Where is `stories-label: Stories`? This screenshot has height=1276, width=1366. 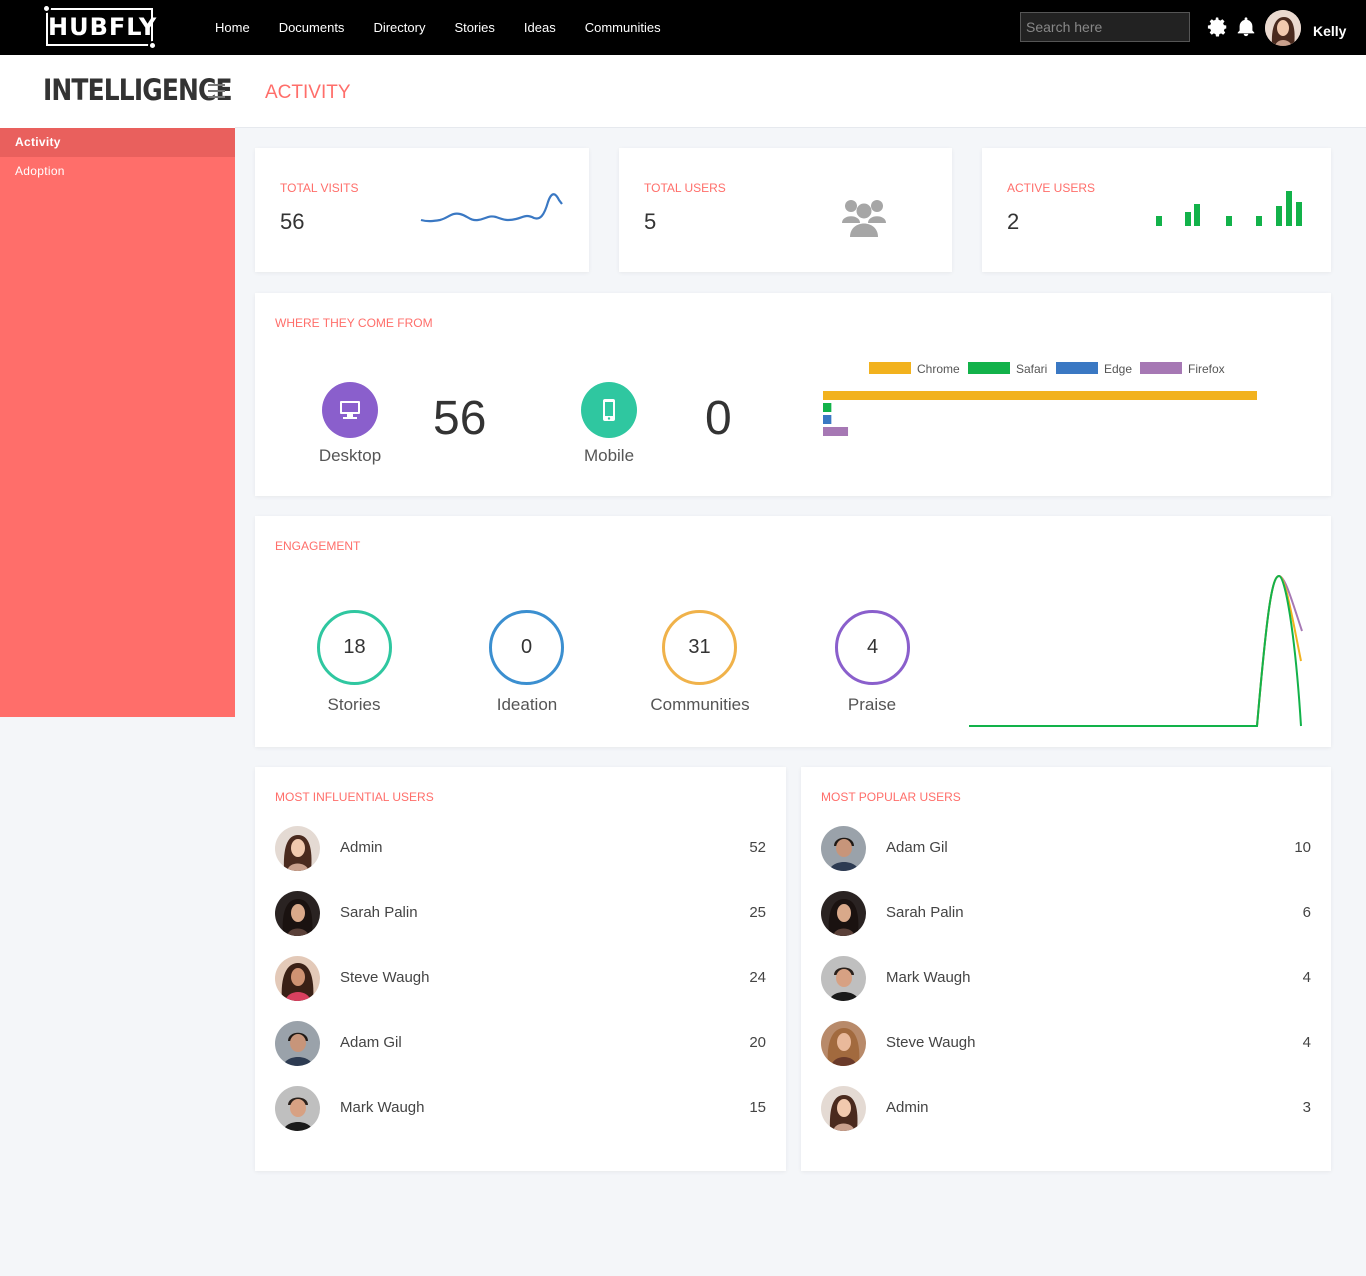
stories-label: Stories is located at coordinates (354, 704).